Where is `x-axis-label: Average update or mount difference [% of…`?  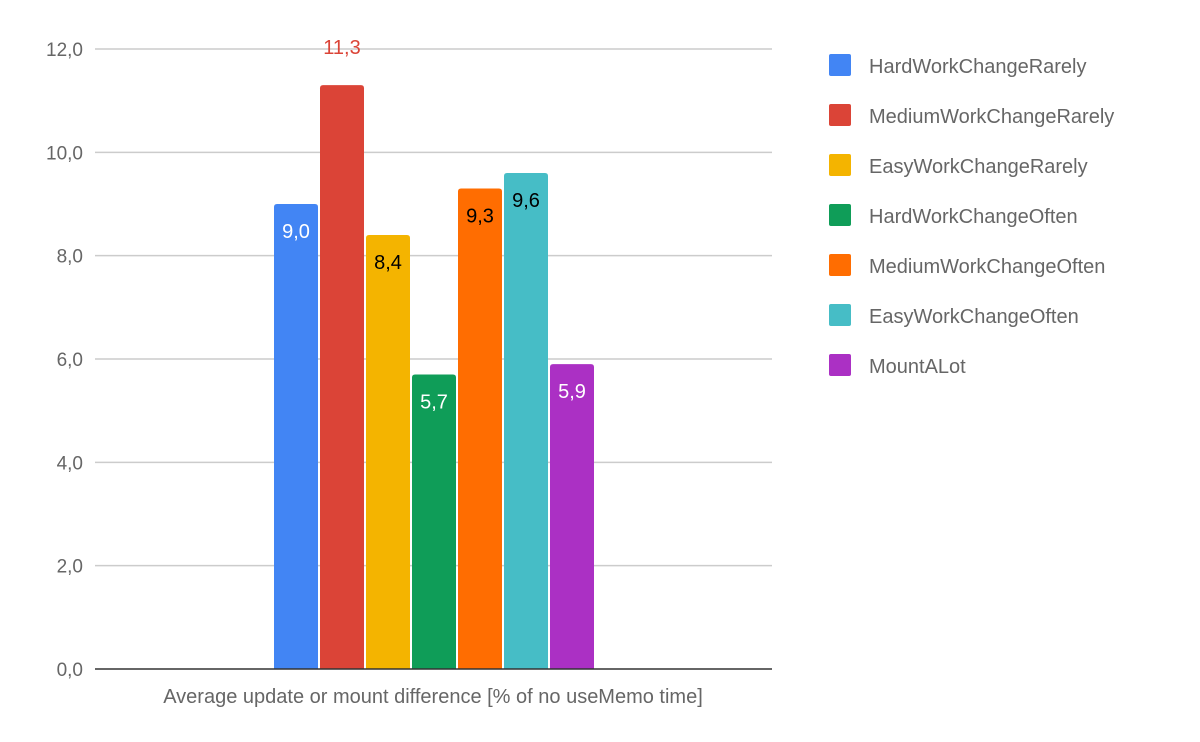 x-axis-label: Average update or mount difference [% of… is located at coordinates (433, 697).